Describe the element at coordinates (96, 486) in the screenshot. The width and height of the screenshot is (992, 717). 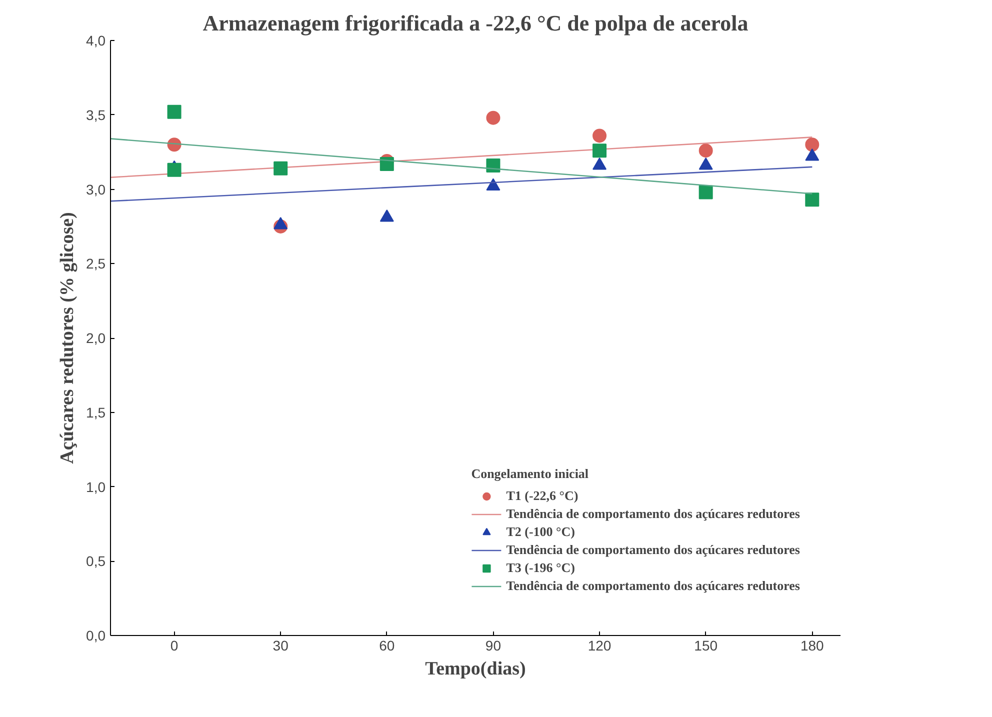
I see `y-tick-label: 1,0` at that location.